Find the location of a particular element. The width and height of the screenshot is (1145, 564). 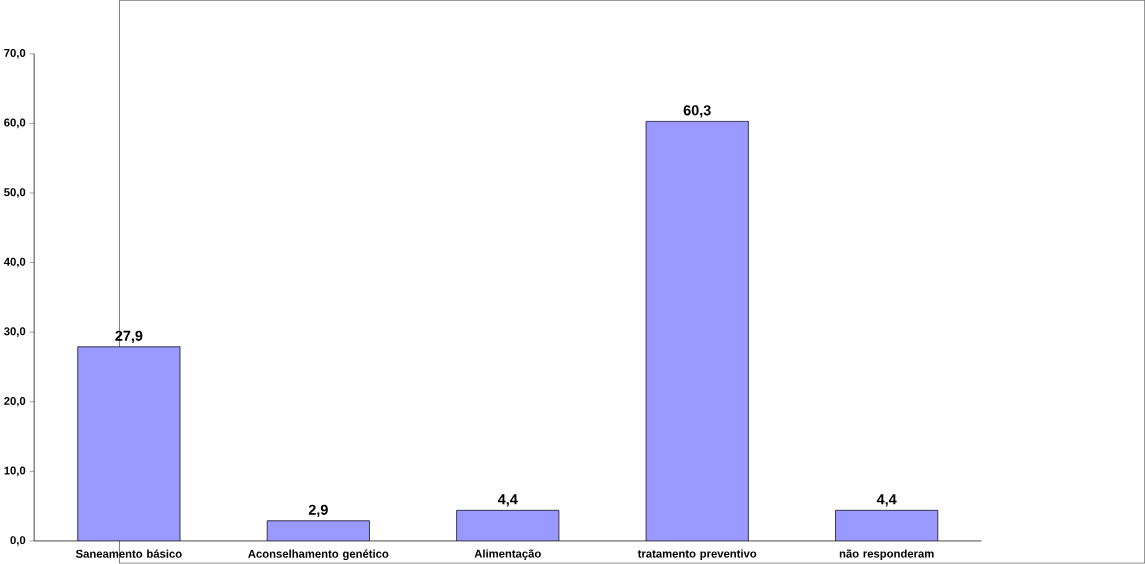

y-tick-label: 40,0 is located at coordinates (14, 262).